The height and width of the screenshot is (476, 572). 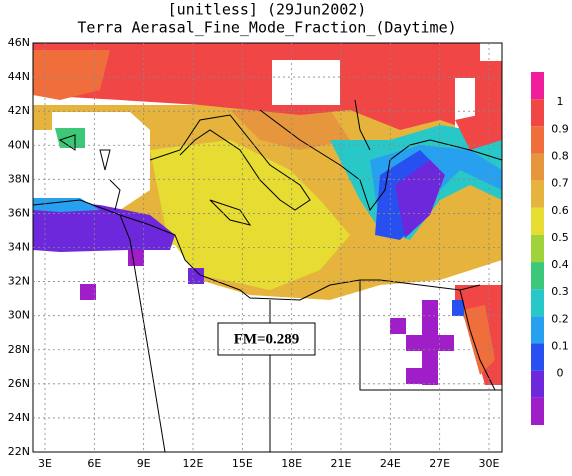 What do you see at coordinates (19, 42) in the screenshot?
I see `lat-label: 46N` at bounding box center [19, 42].